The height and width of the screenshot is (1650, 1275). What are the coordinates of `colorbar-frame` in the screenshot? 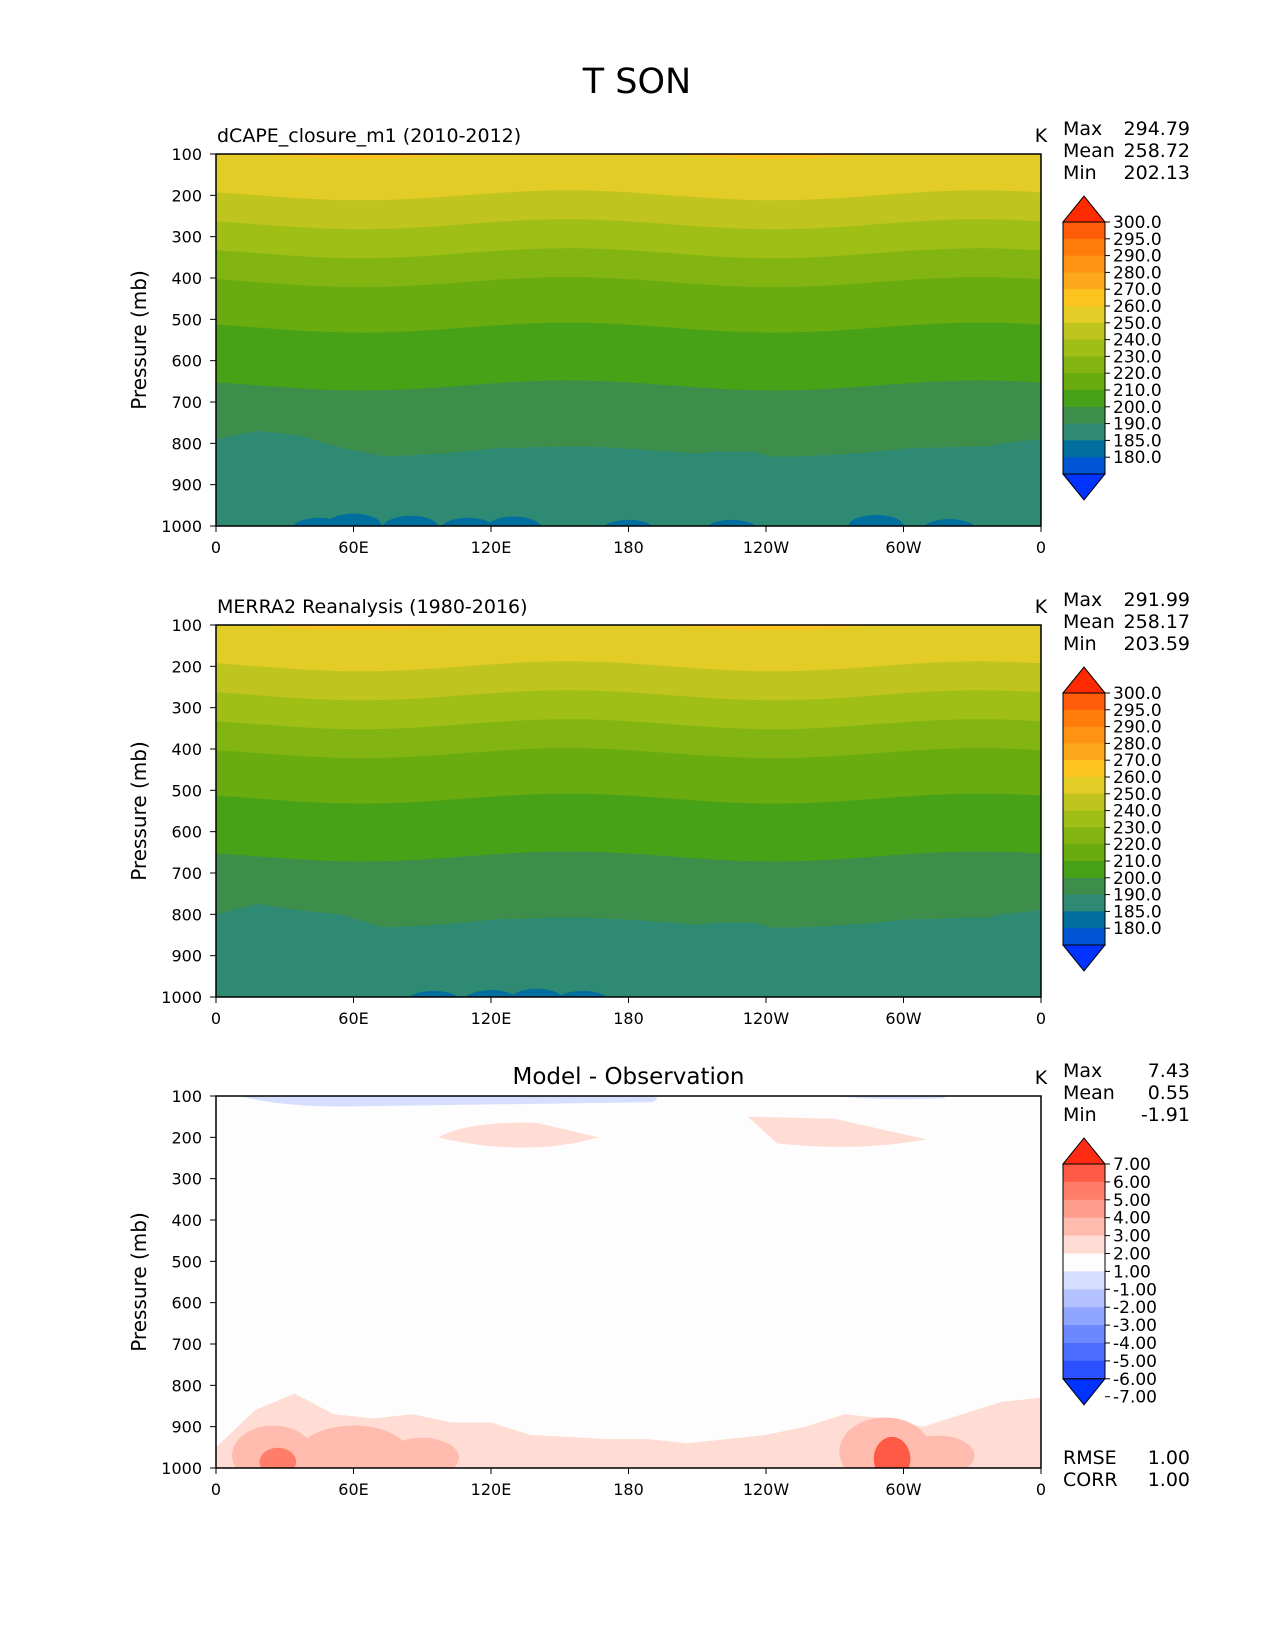 It's located at (1084, 819).